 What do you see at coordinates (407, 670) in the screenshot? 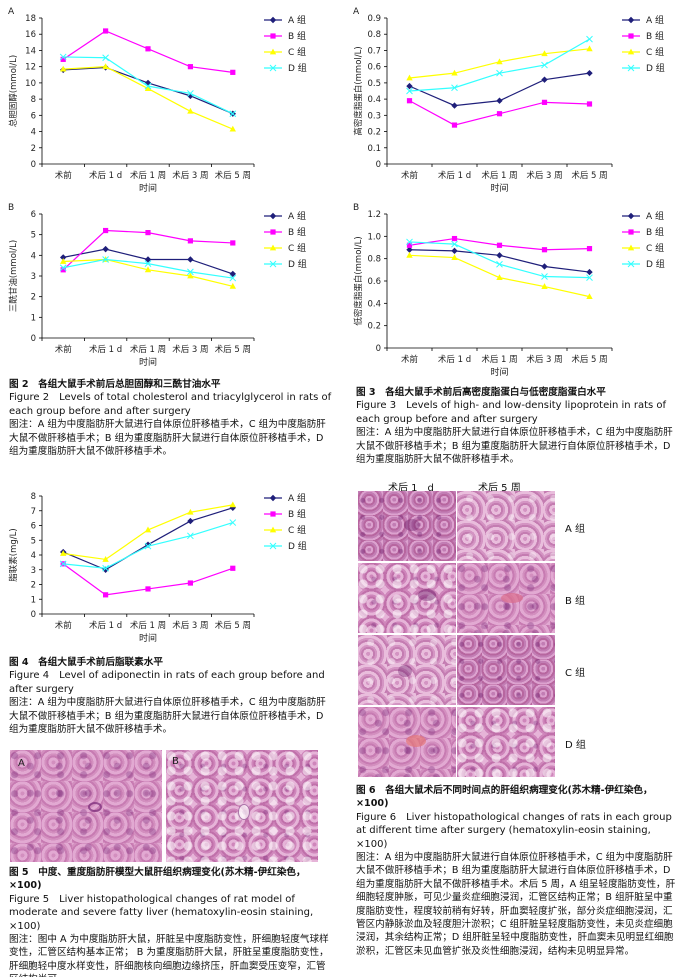
I see `figure-6-photo-c-1d` at bounding box center [407, 670].